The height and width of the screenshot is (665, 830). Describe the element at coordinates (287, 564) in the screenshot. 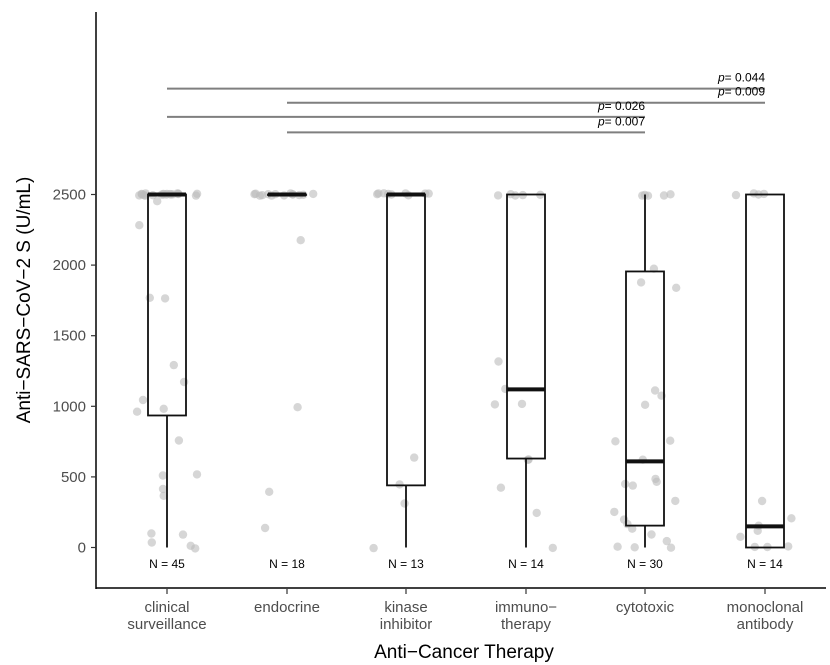

I see `n-label: N = 18` at that location.